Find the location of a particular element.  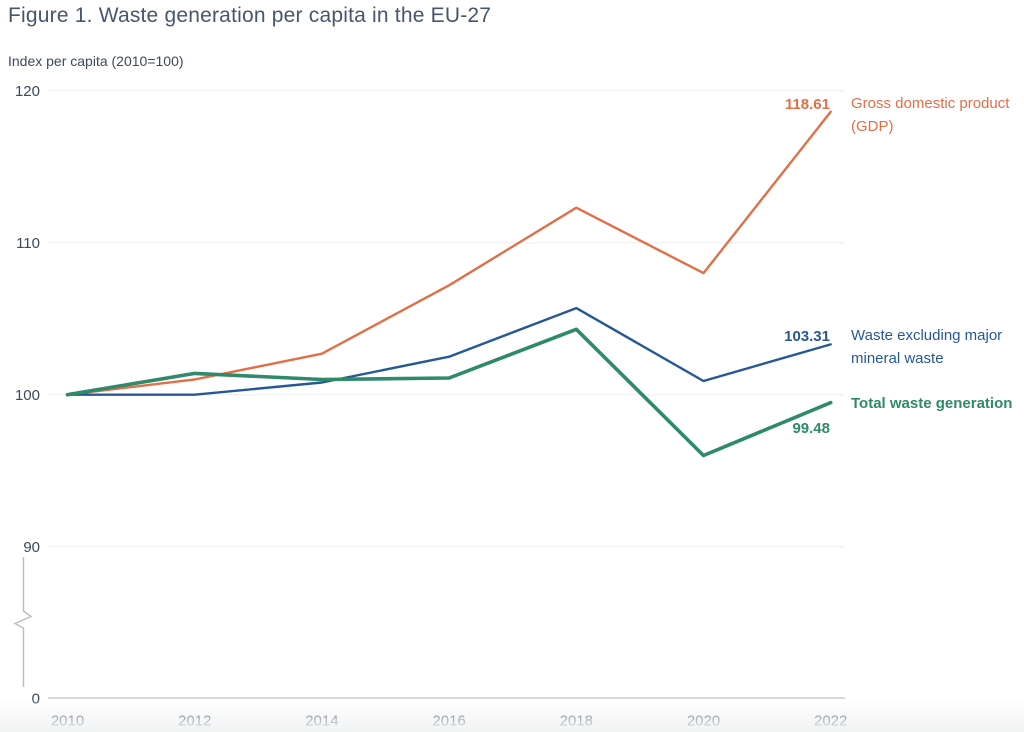

y-tick-label-90: 90 is located at coordinates (31, 547).